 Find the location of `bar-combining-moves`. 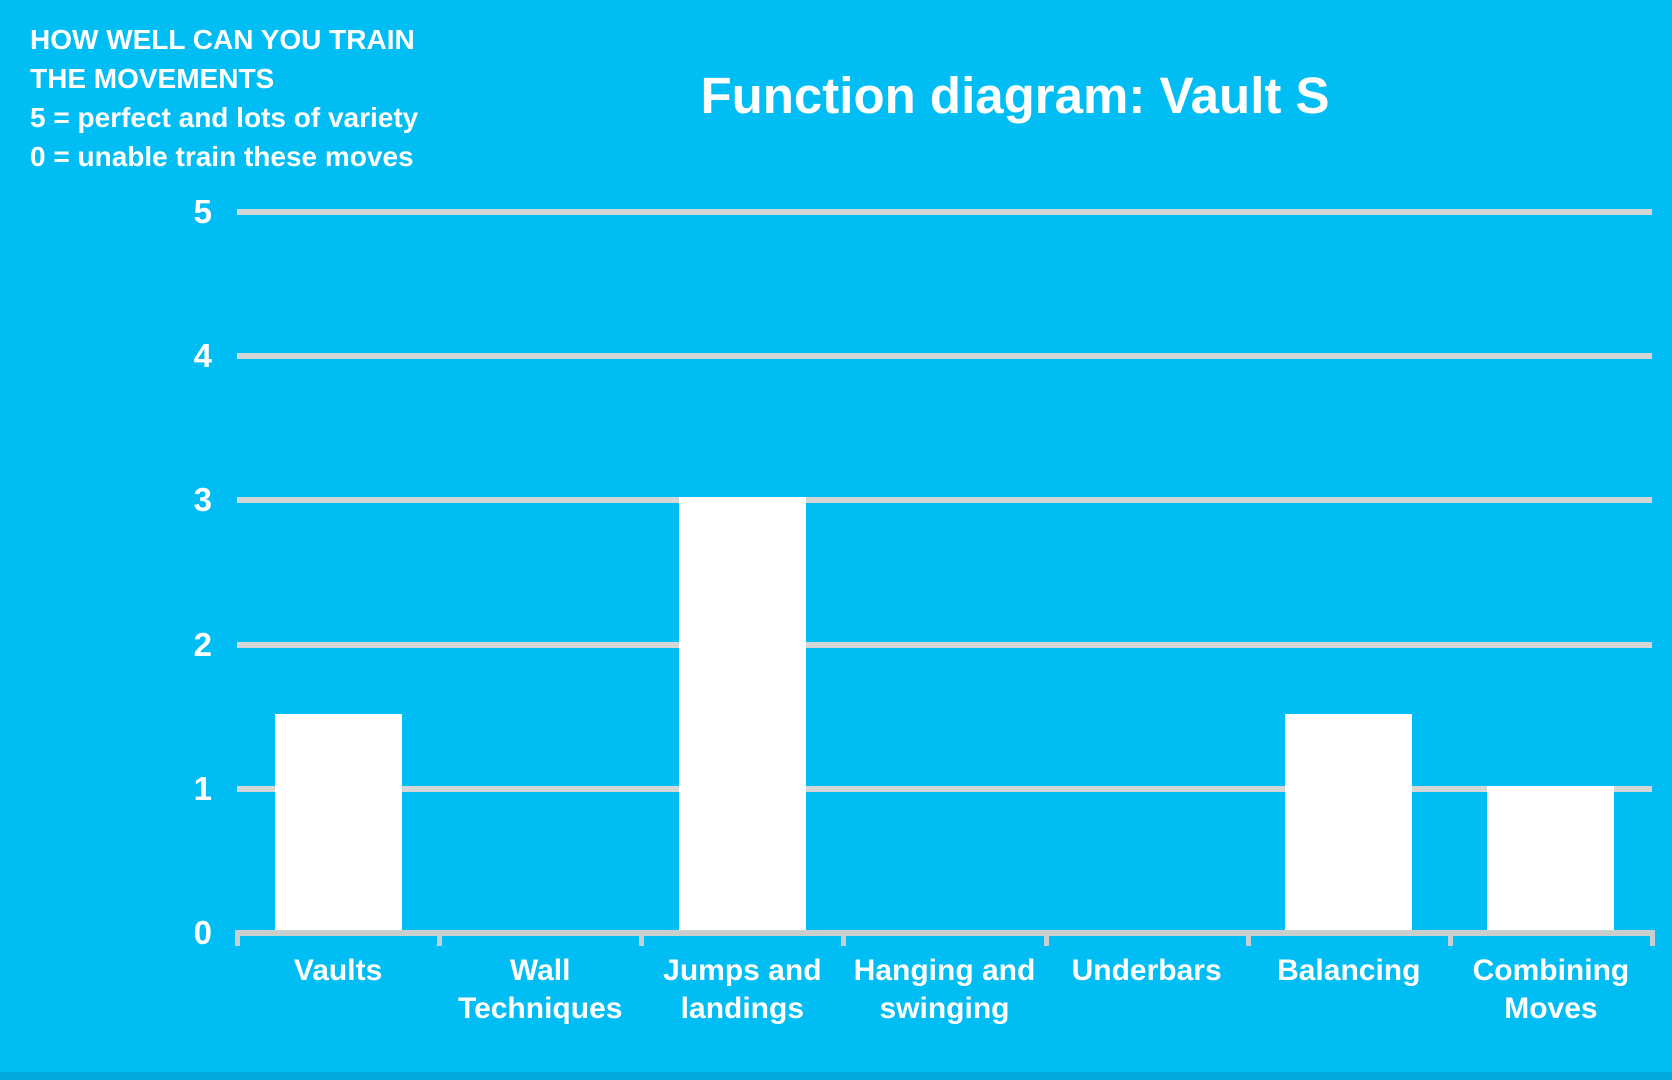

bar-combining-moves is located at coordinates (1551, 857).